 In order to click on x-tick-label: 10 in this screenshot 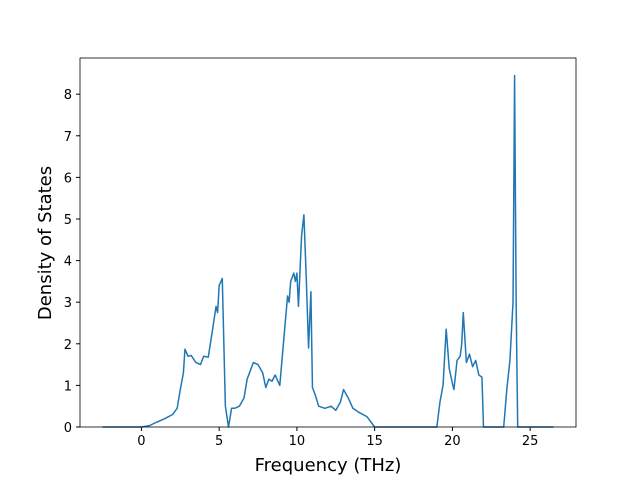, I will do `click(297, 441)`.